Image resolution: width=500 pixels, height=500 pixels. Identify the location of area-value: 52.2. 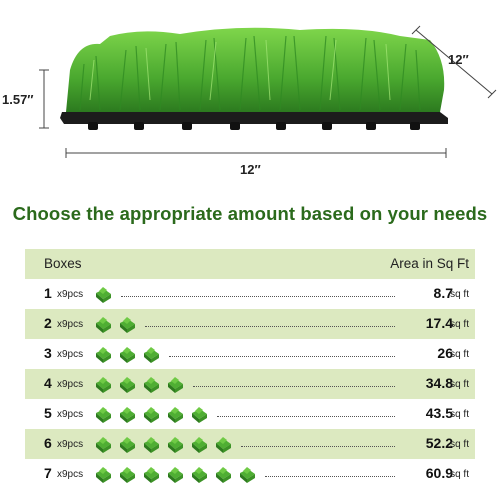
(439, 443).